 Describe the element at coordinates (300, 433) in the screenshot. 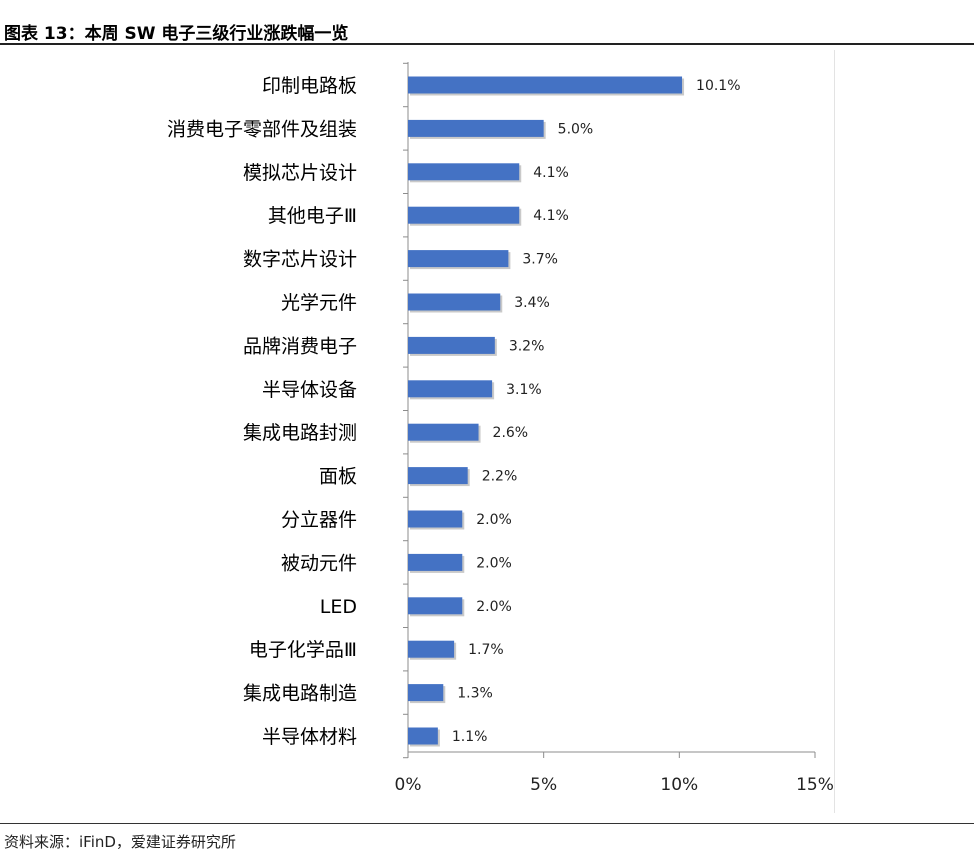

I see `category-label: 集成电路封测` at that location.